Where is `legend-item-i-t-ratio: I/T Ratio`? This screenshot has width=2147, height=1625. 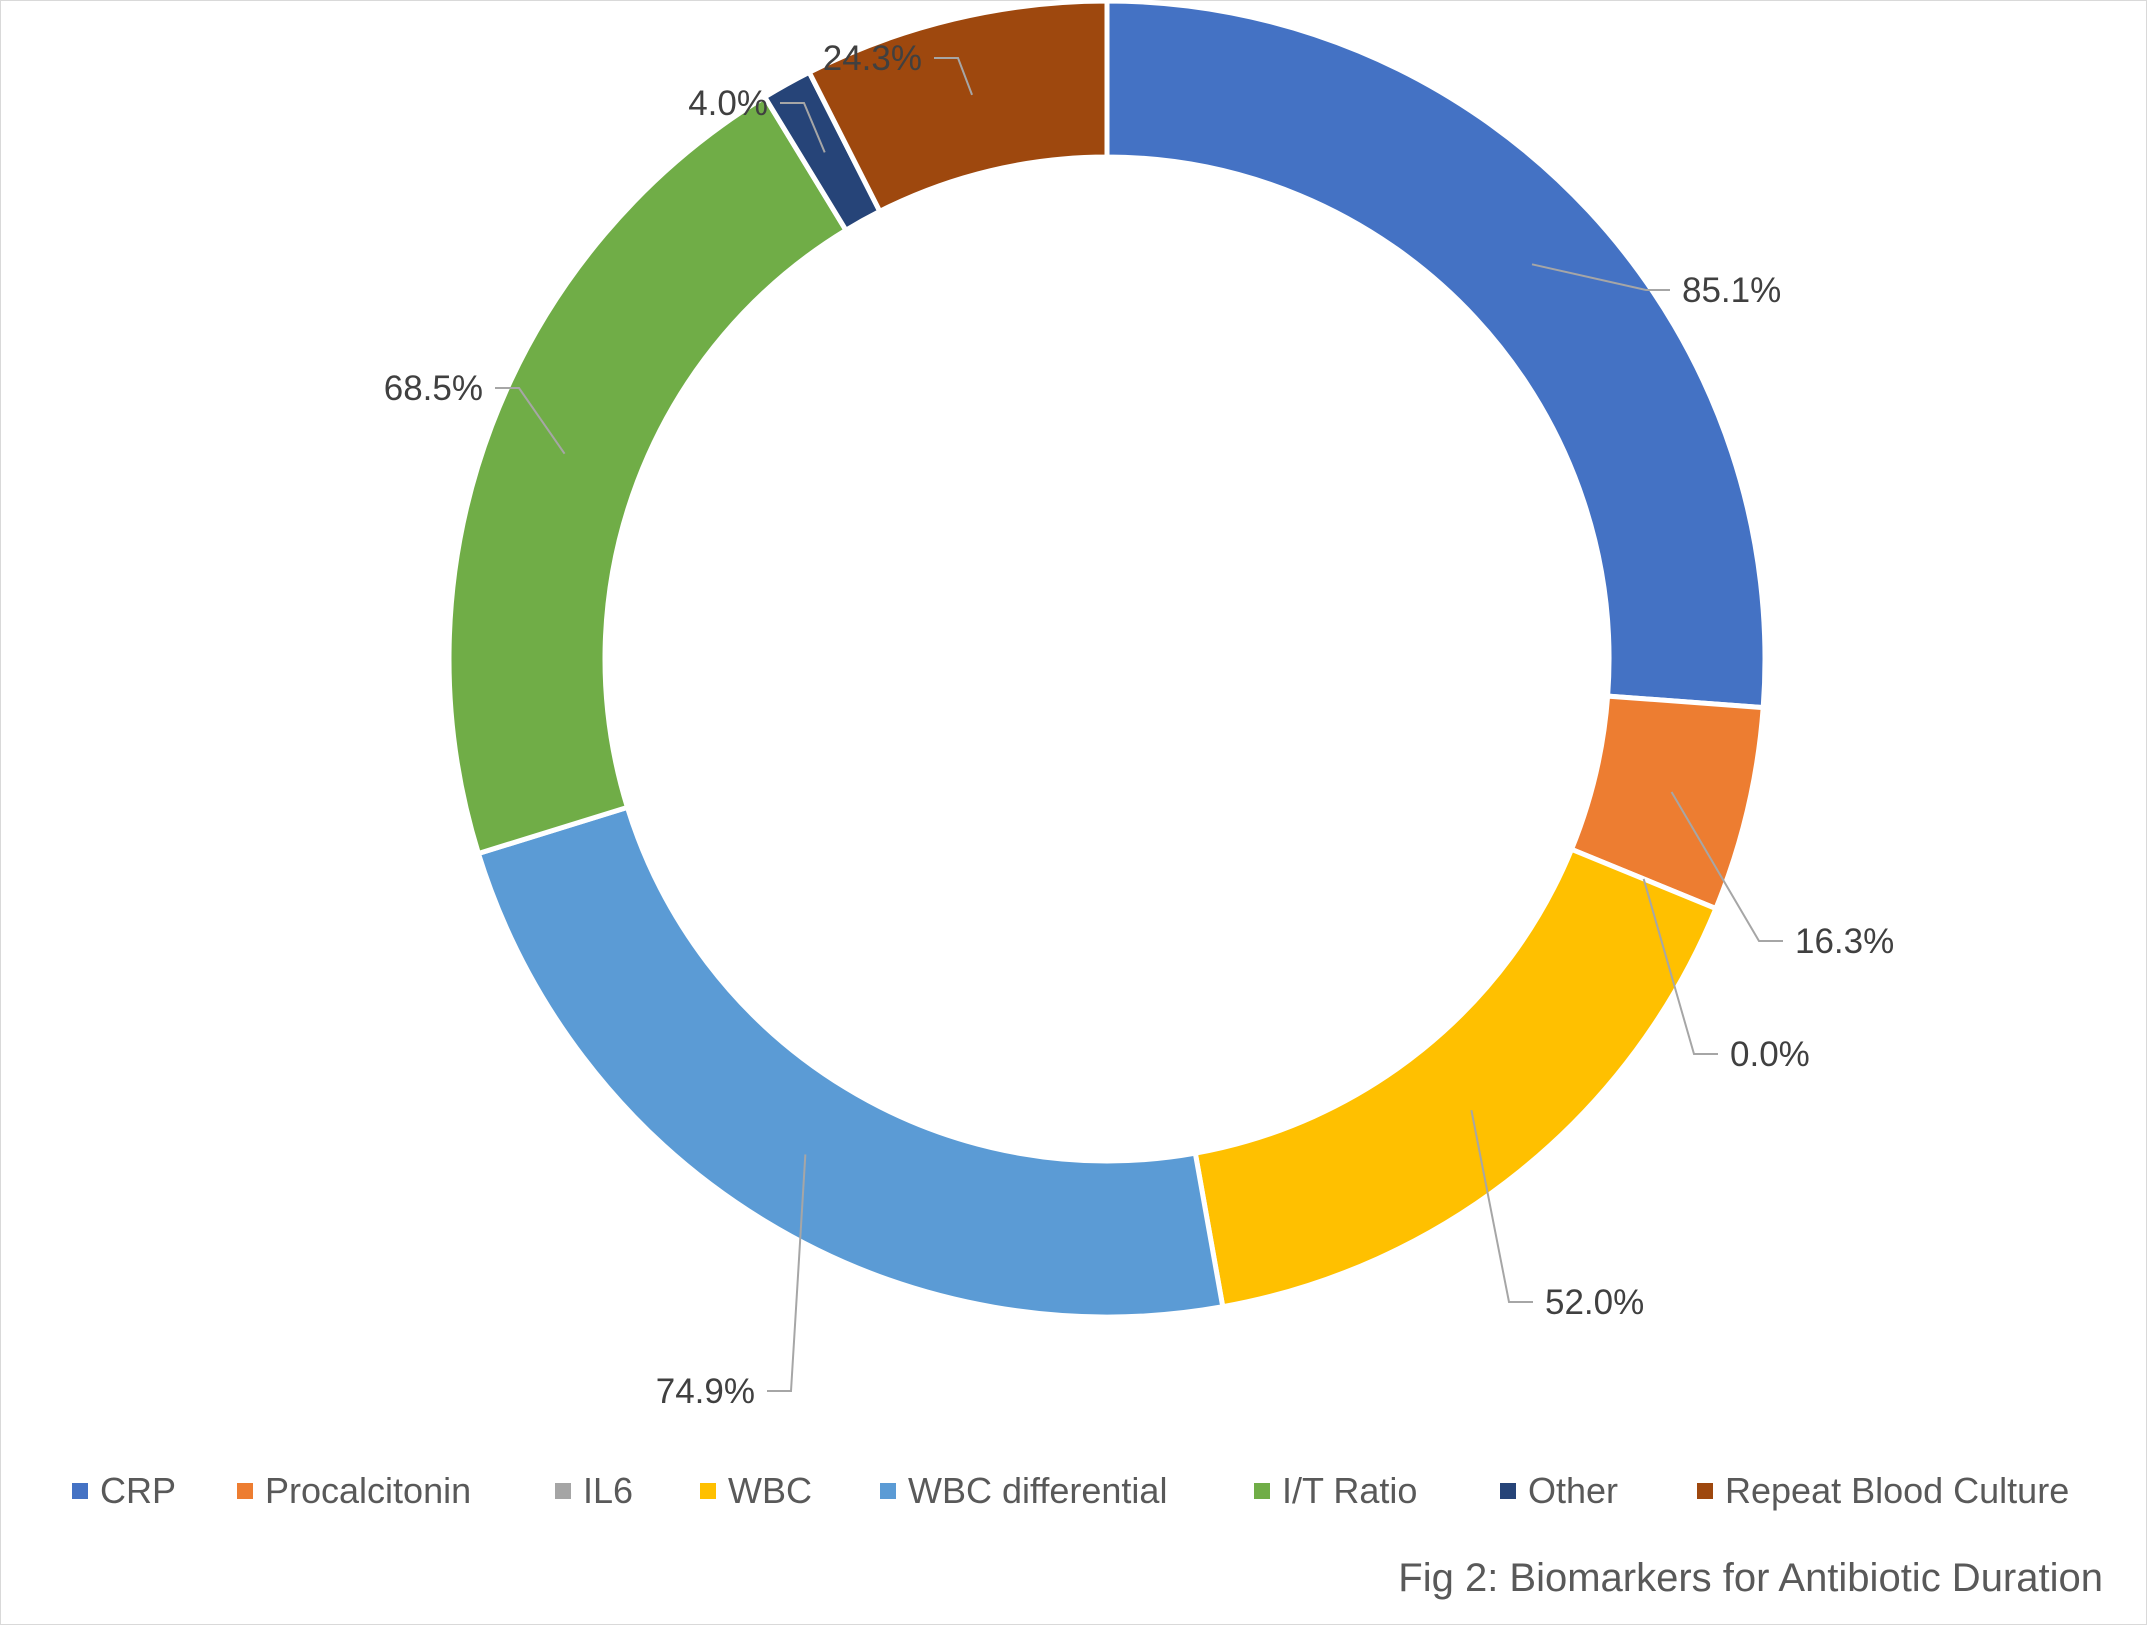
legend-item-i-t-ratio: I/T Ratio is located at coordinates (1335, 1491).